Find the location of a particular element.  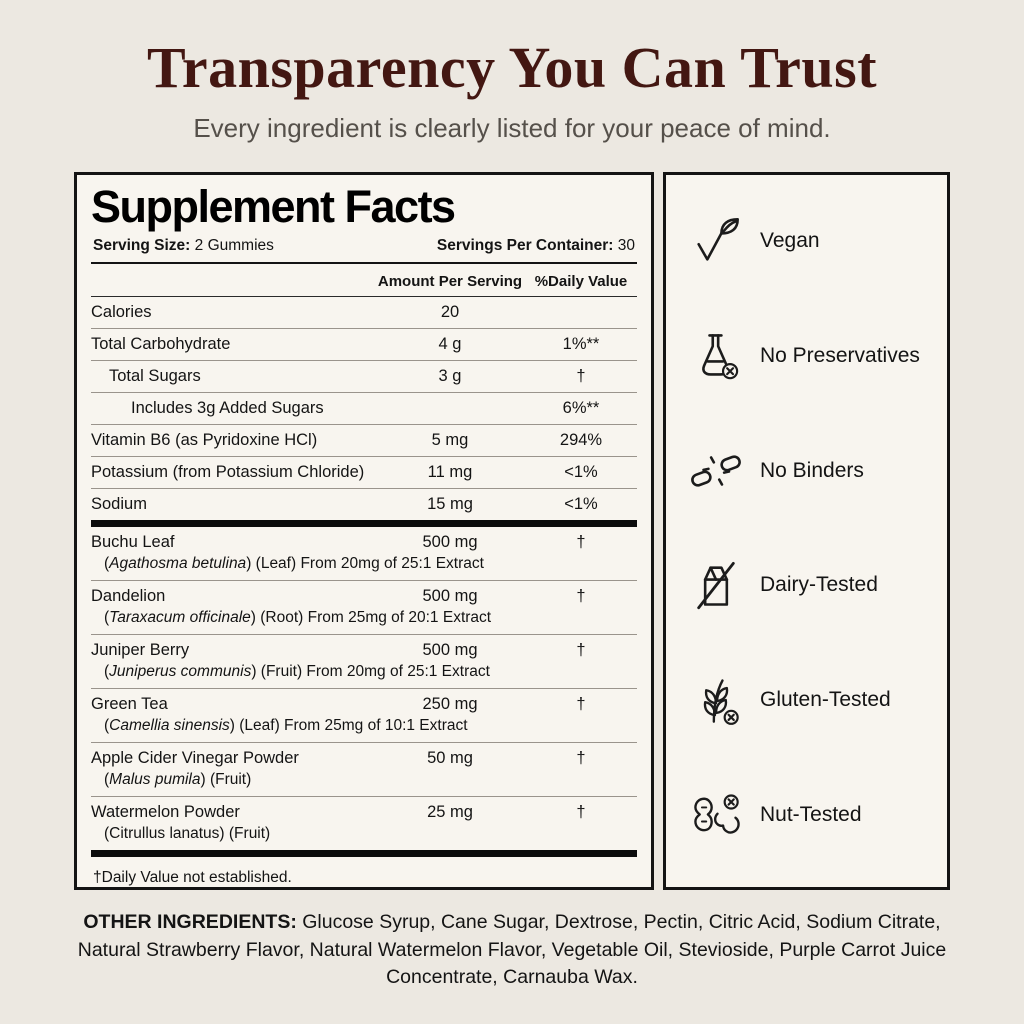

nutrient-name: Potassium (from Potassium Chloride) is located at coordinates (228, 472).